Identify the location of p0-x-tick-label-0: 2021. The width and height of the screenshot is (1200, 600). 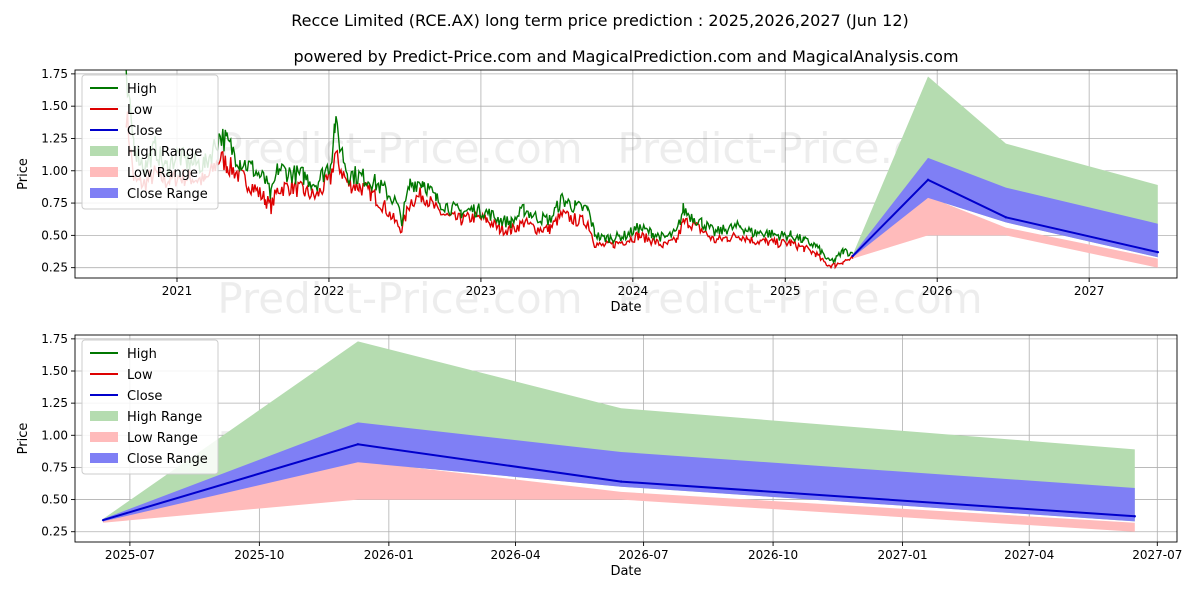
(177, 291).